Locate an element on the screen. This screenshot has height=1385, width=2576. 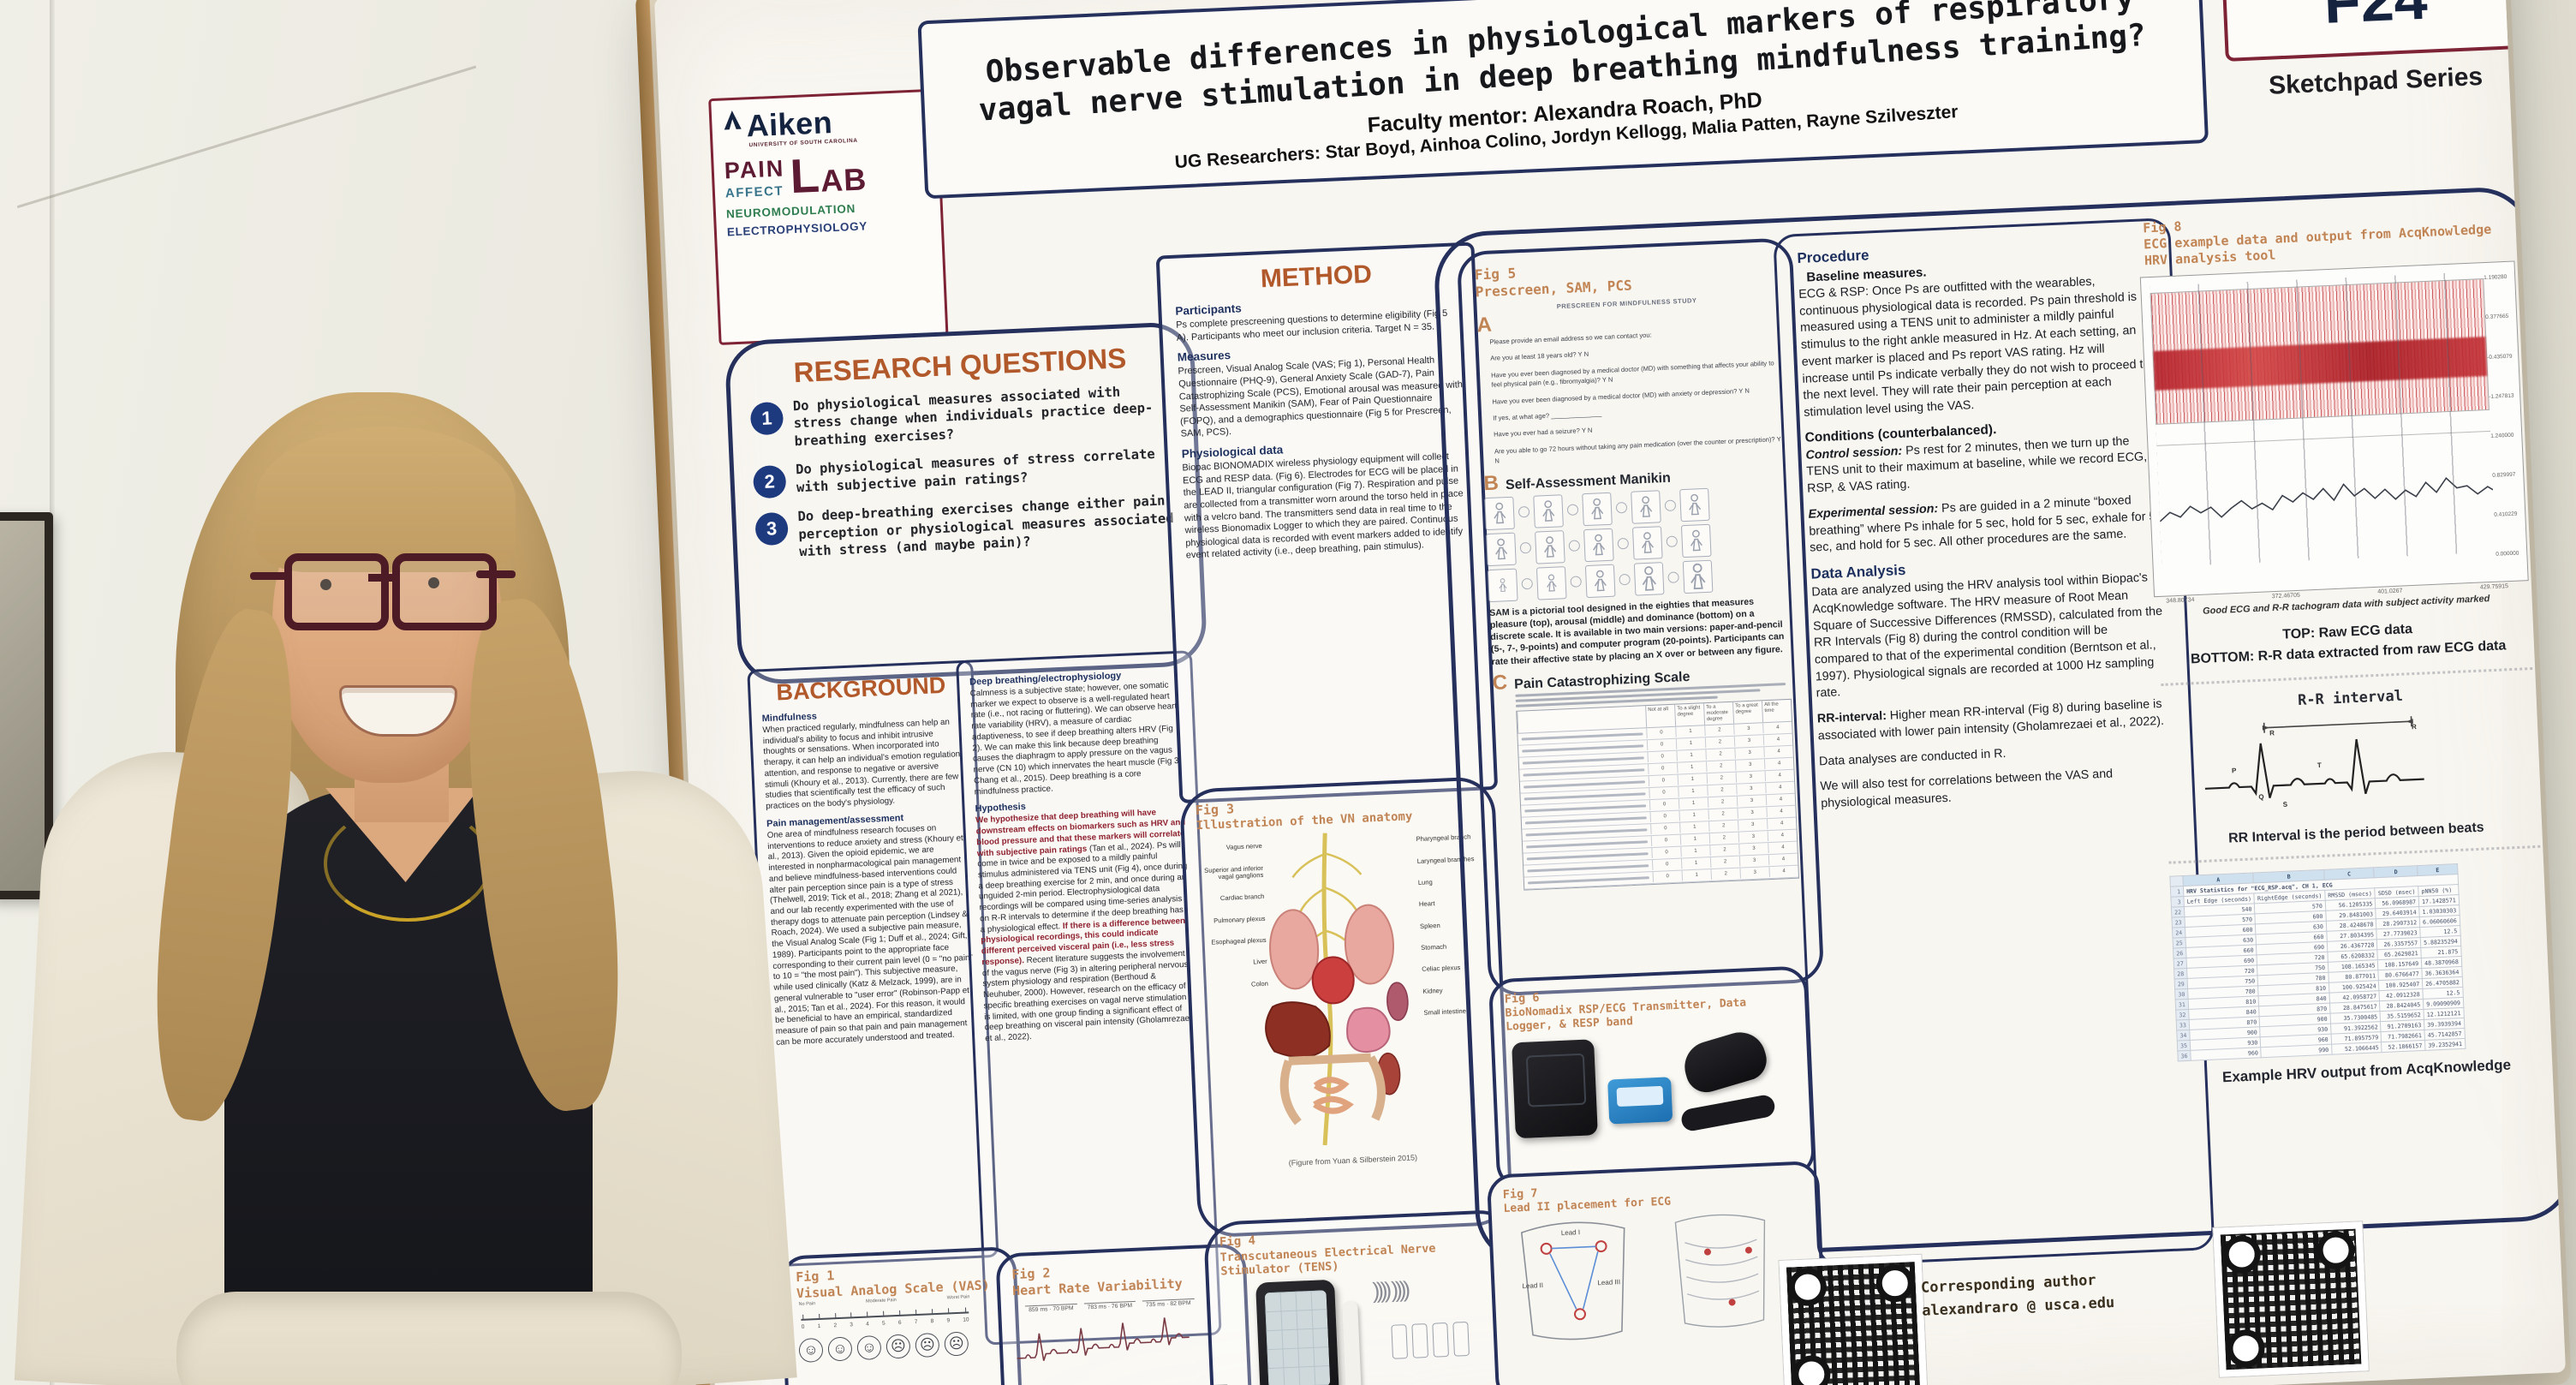
event-marker-lines is located at coordinates (2323, 420).